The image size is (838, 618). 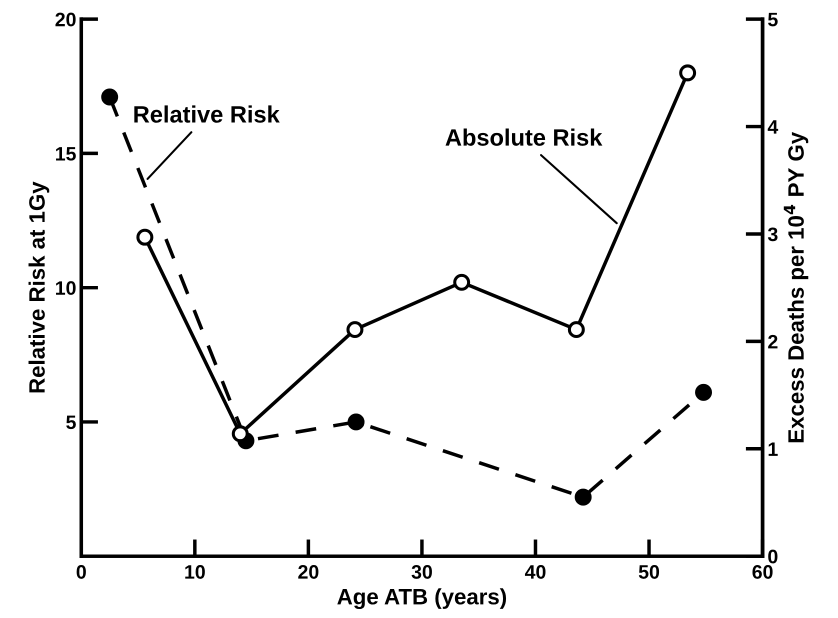 I want to click on x-tick-label: 10, so click(x=195, y=572).